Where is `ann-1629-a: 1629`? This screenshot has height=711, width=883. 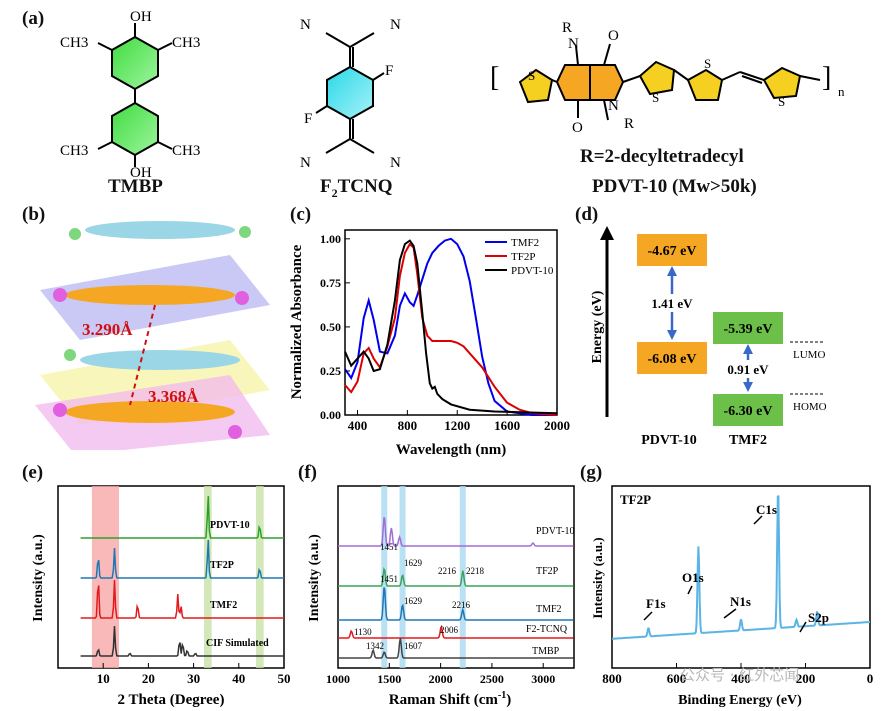
ann-1629-a: 1629 is located at coordinates (413, 563).